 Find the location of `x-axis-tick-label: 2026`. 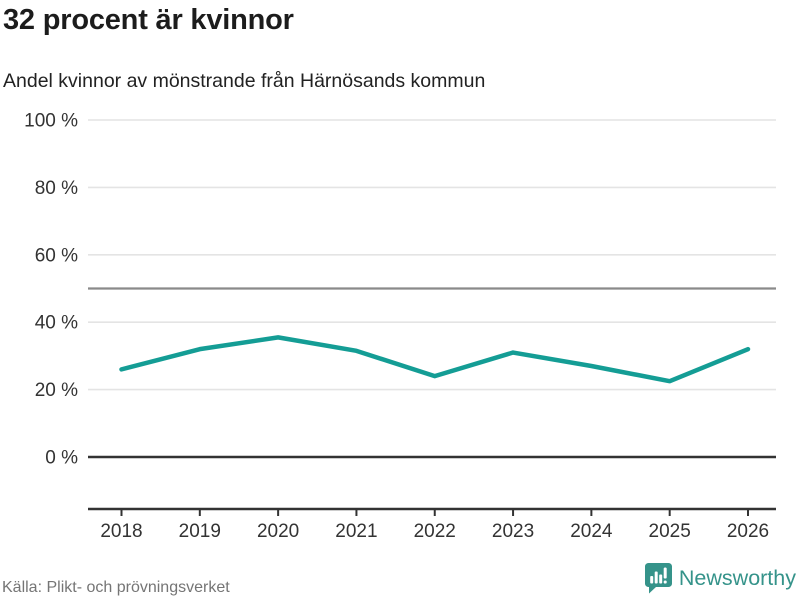

x-axis-tick-label: 2026 is located at coordinates (748, 531).